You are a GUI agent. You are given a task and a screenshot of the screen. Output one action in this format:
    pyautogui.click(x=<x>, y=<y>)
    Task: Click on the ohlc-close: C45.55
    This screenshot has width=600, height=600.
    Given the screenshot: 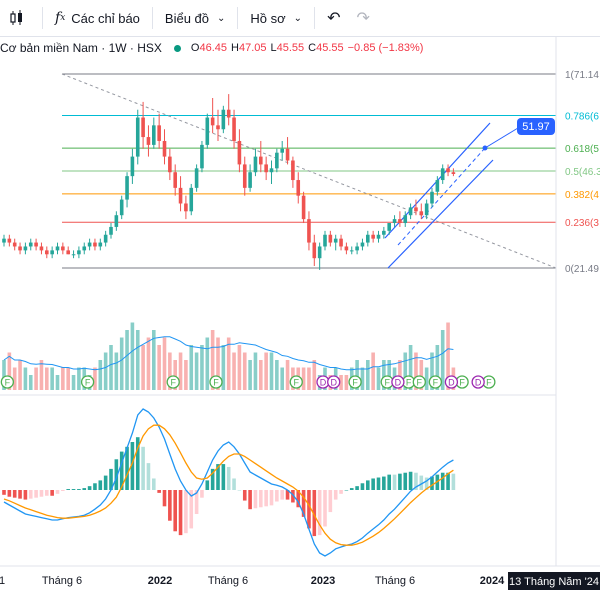 What is the action you would take?
    pyautogui.click(x=326, y=48)
    